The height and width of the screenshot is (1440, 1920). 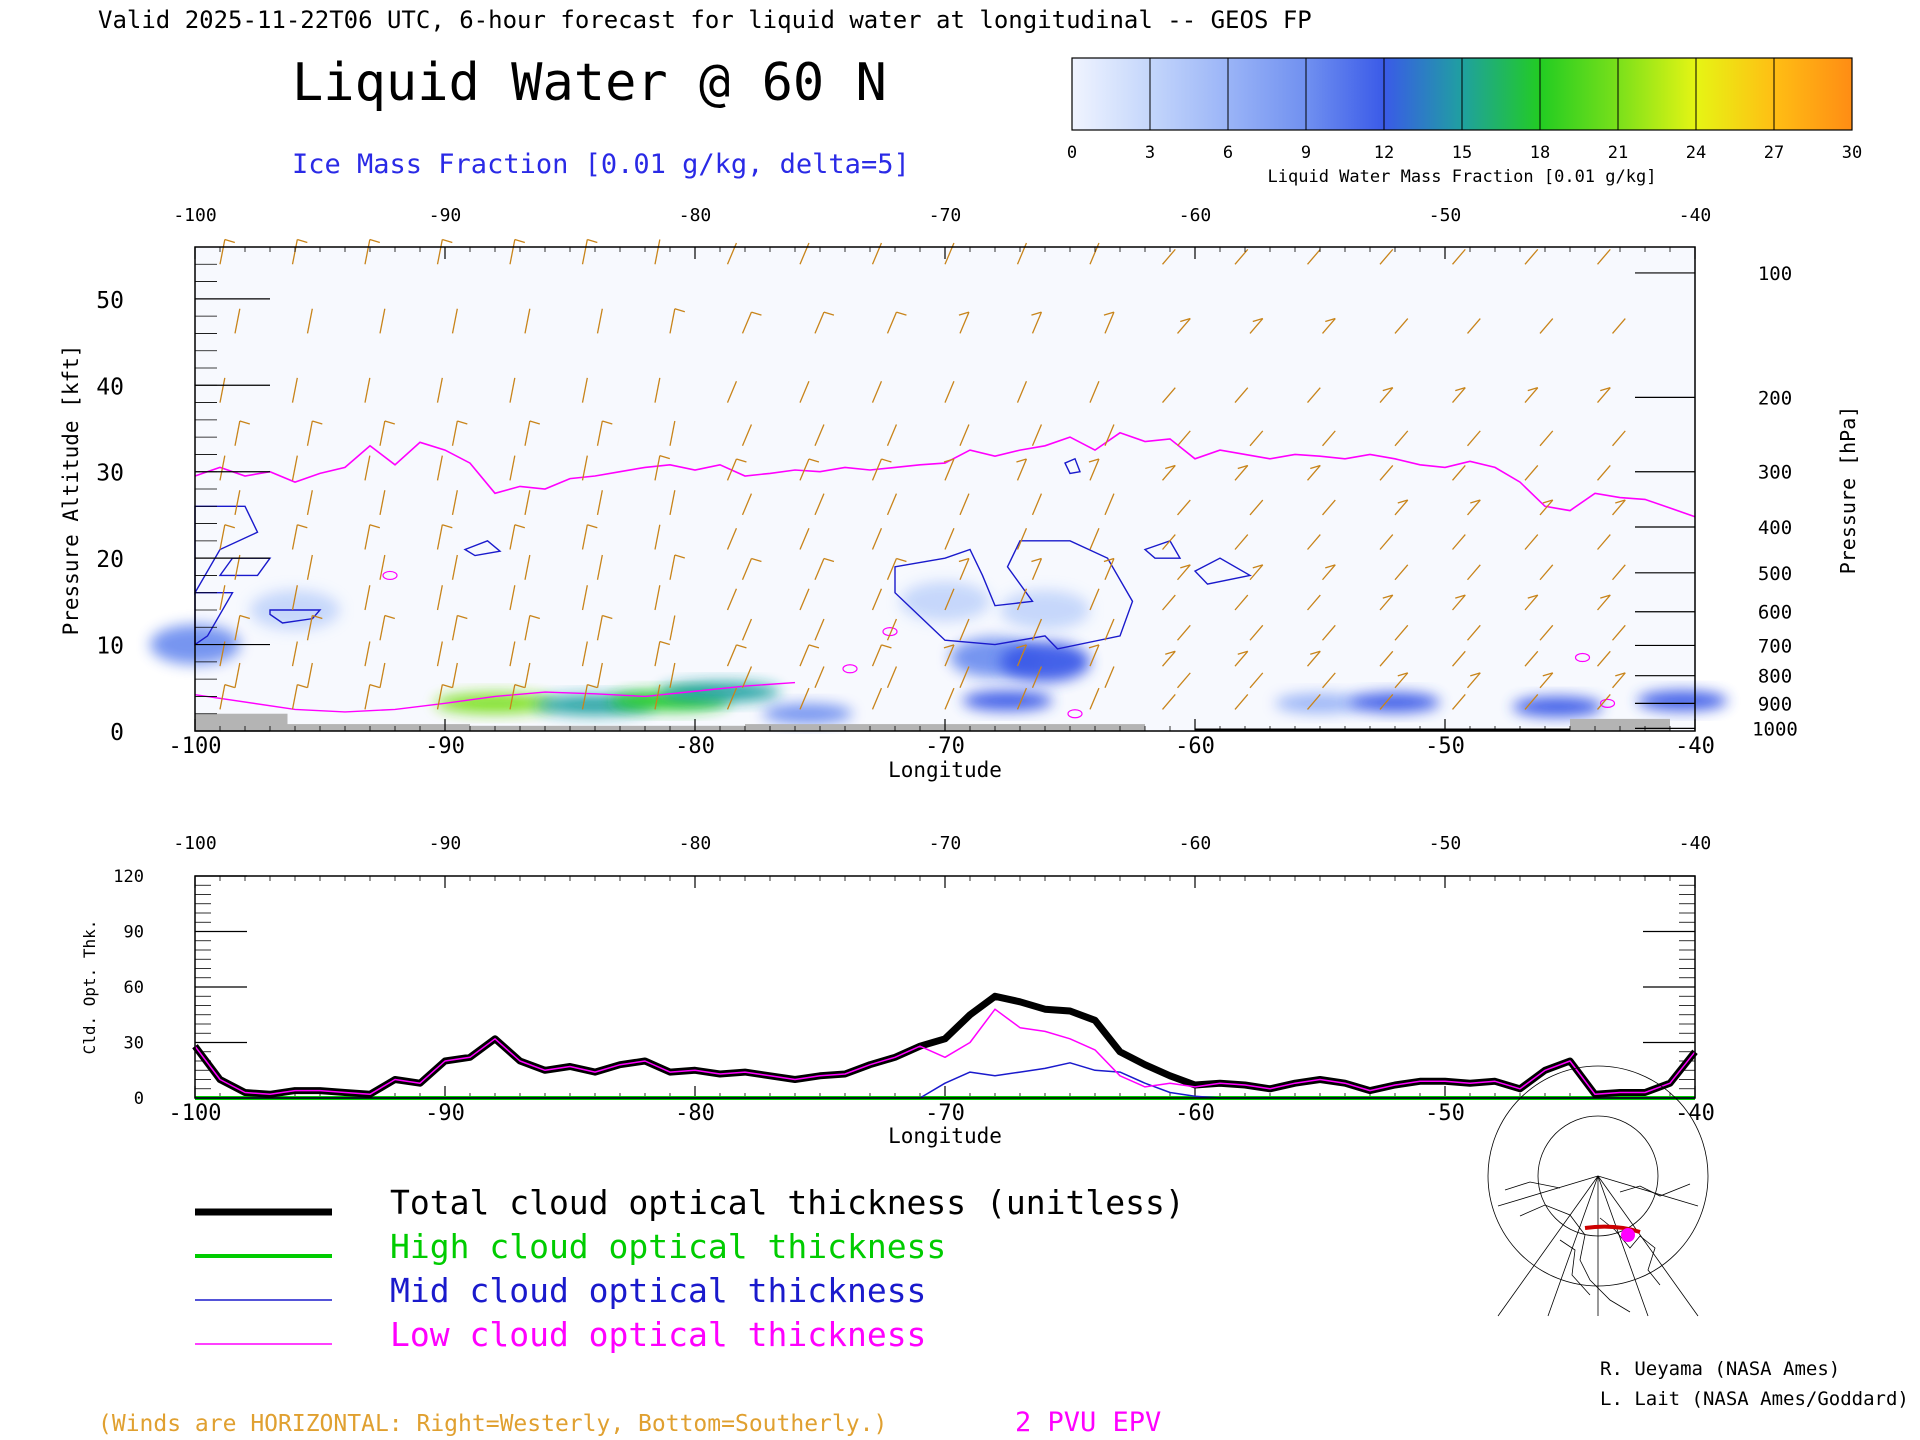 What do you see at coordinates (1775, 613) in the screenshot?
I see `pressure-tick-label: 600` at bounding box center [1775, 613].